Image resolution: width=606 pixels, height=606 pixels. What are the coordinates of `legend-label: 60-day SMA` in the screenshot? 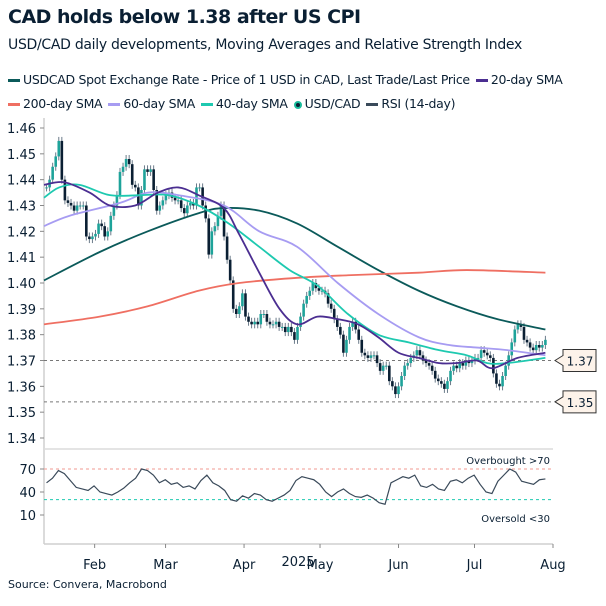 It's located at (159, 103).